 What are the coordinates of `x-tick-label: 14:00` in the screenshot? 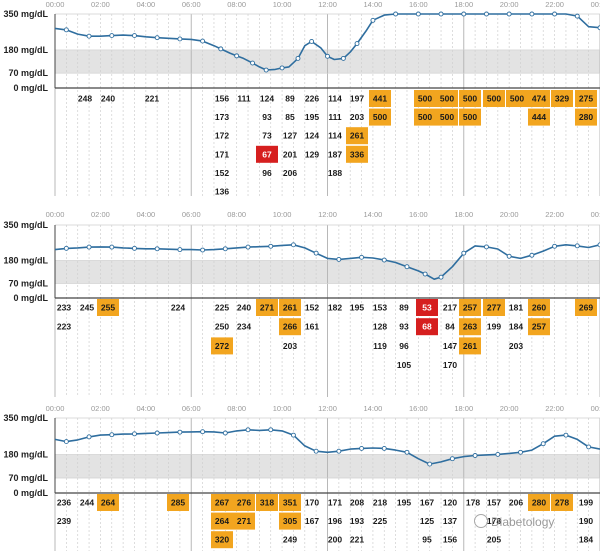 It's located at (373, 214).